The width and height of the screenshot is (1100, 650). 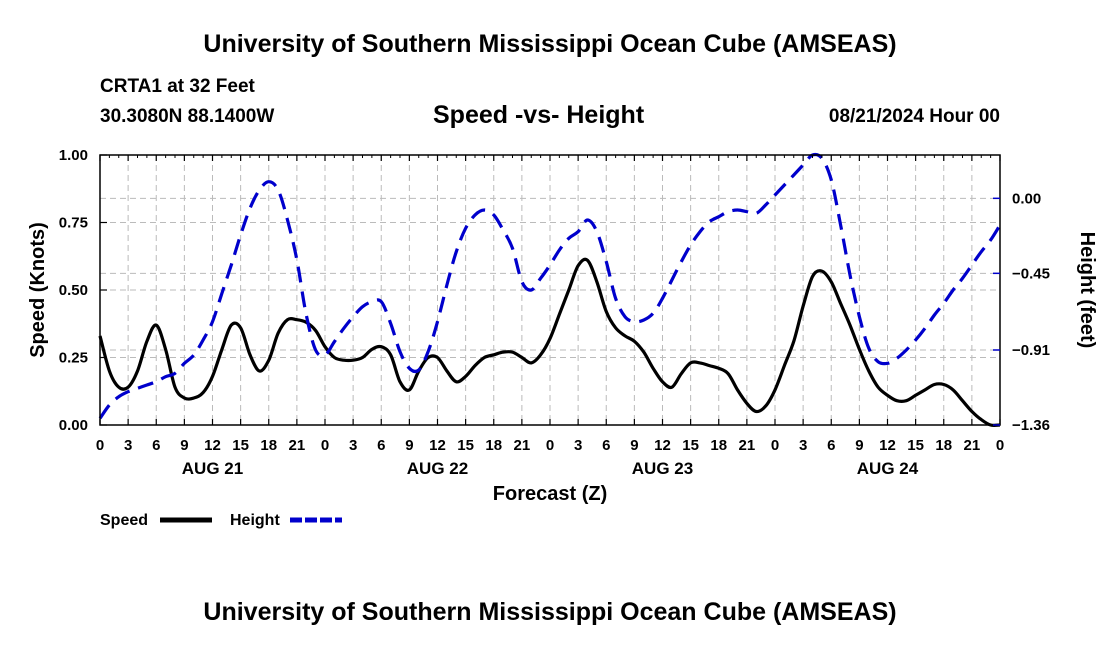 What do you see at coordinates (550, 494) in the screenshot?
I see `x-axis-title: Forecast (Z)` at bounding box center [550, 494].